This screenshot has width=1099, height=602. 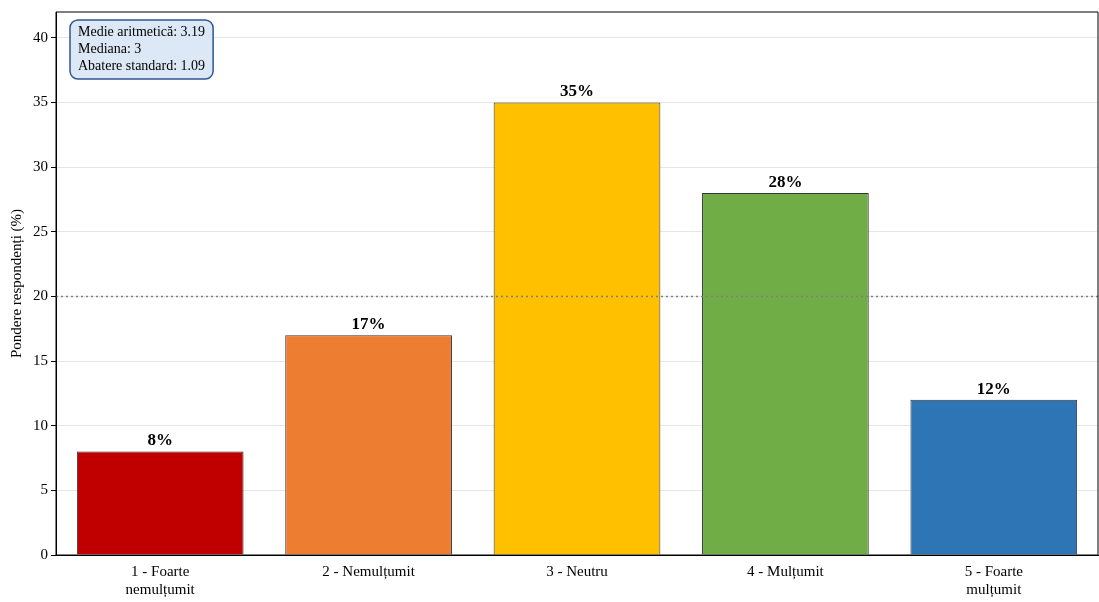 I want to click on data-label: 35%, so click(x=577, y=91).